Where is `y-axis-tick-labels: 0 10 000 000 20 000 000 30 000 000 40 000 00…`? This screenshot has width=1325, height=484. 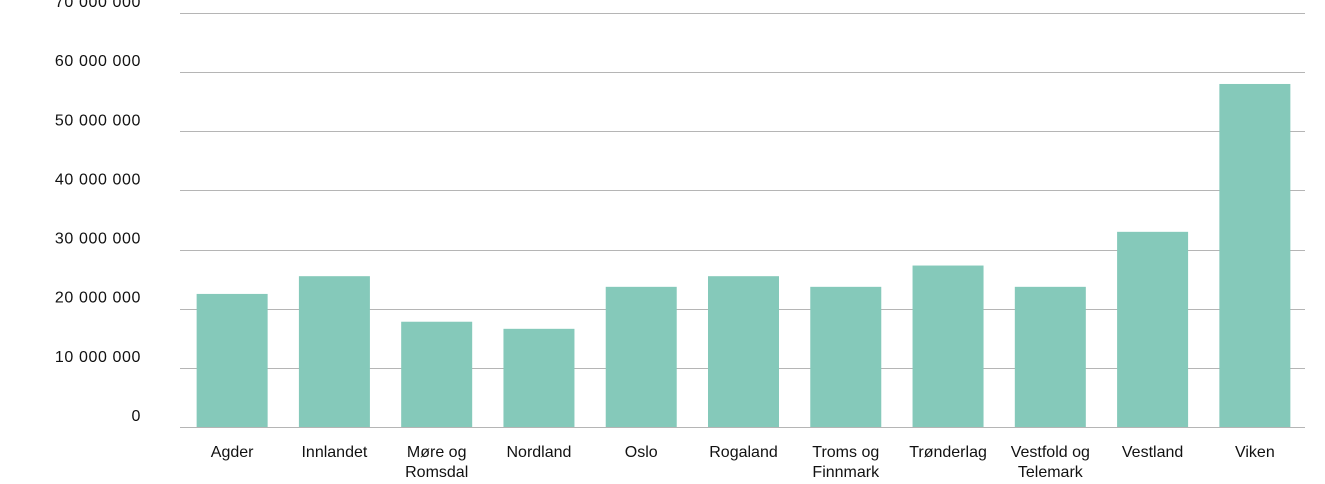 y-axis-tick-labels: 0 10 000 000 20 000 000 30 000 000 40 000 00… is located at coordinates (98, 212).